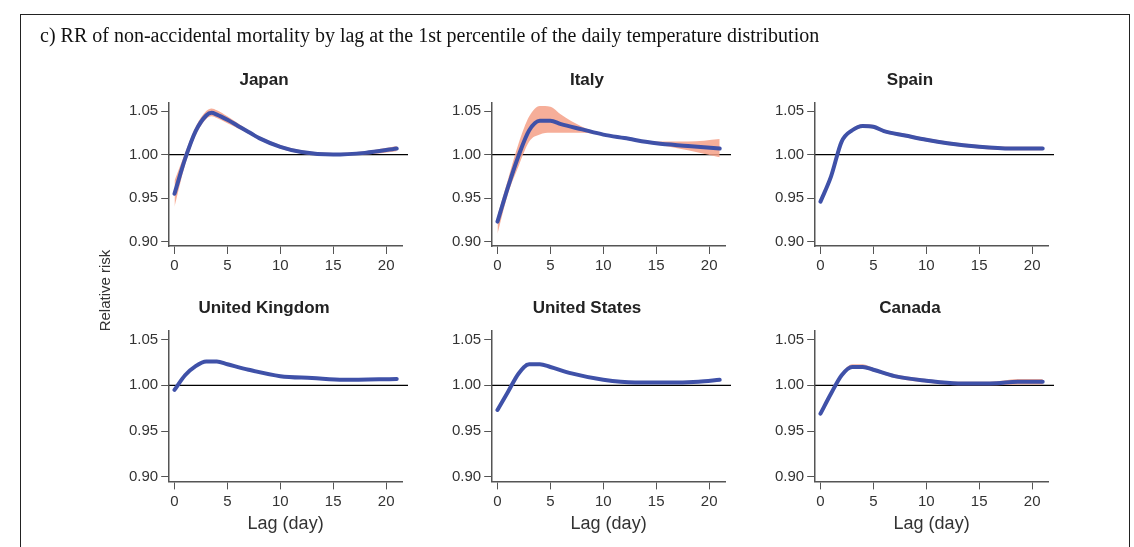  What do you see at coordinates (104, 291) in the screenshot?
I see `y-axis-title: Relative risk` at bounding box center [104, 291].